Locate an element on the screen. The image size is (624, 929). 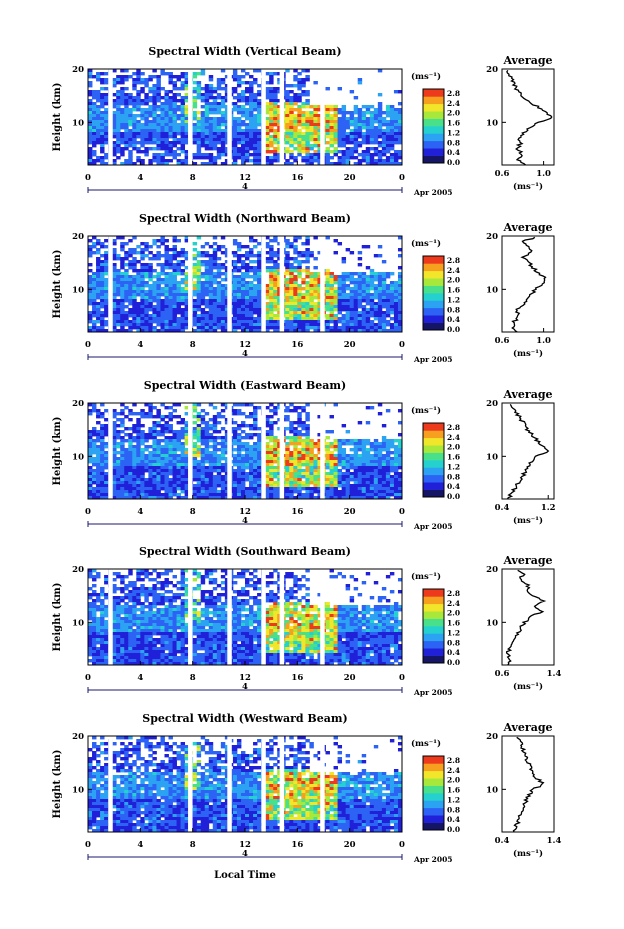
colorbar-tick-label: 2.0 is located at coordinates (453, 280).